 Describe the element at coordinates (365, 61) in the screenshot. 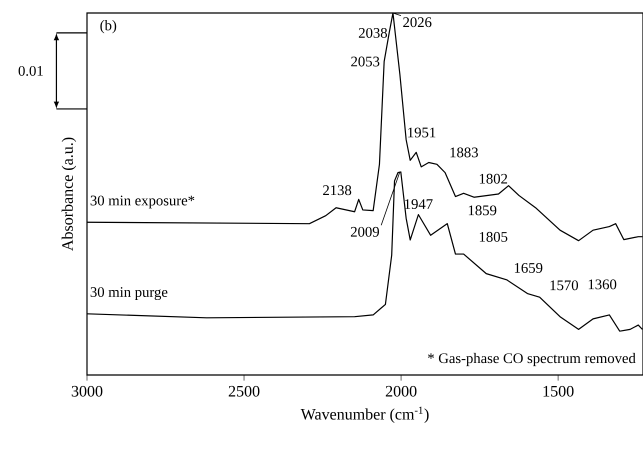

I see `annotation: 2053` at that location.